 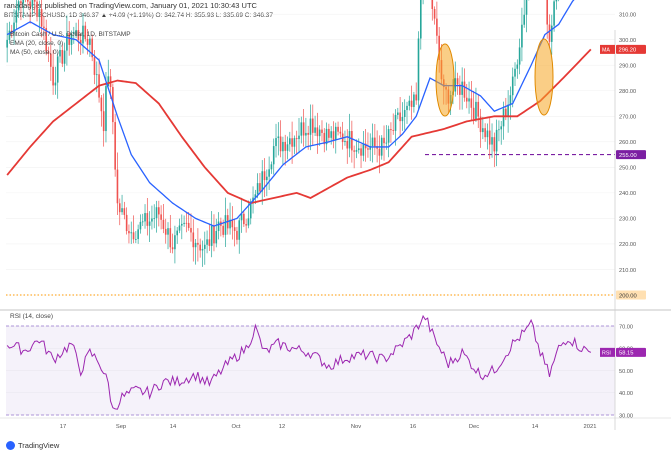 I want to click on price-tick: 310.00, so click(x=627, y=15).